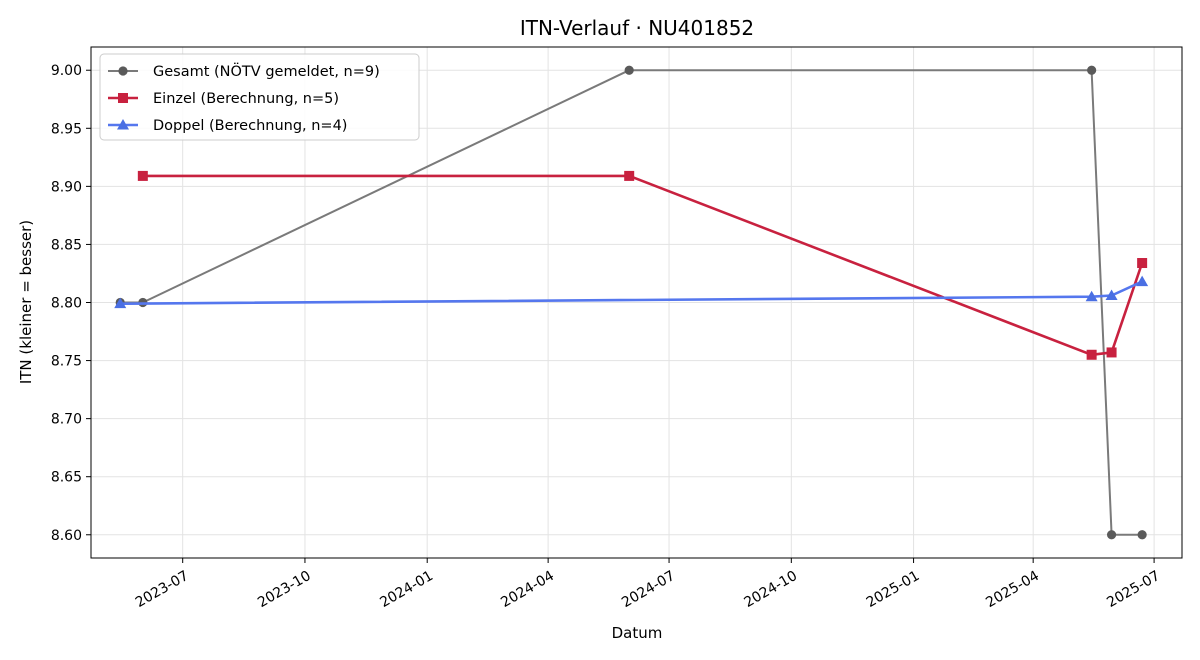 Image resolution: width=1200 pixels, height=660 pixels. What do you see at coordinates (406, 589) in the screenshot?
I see `x-tick-label: 2024-01` at bounding box center [406, 589].